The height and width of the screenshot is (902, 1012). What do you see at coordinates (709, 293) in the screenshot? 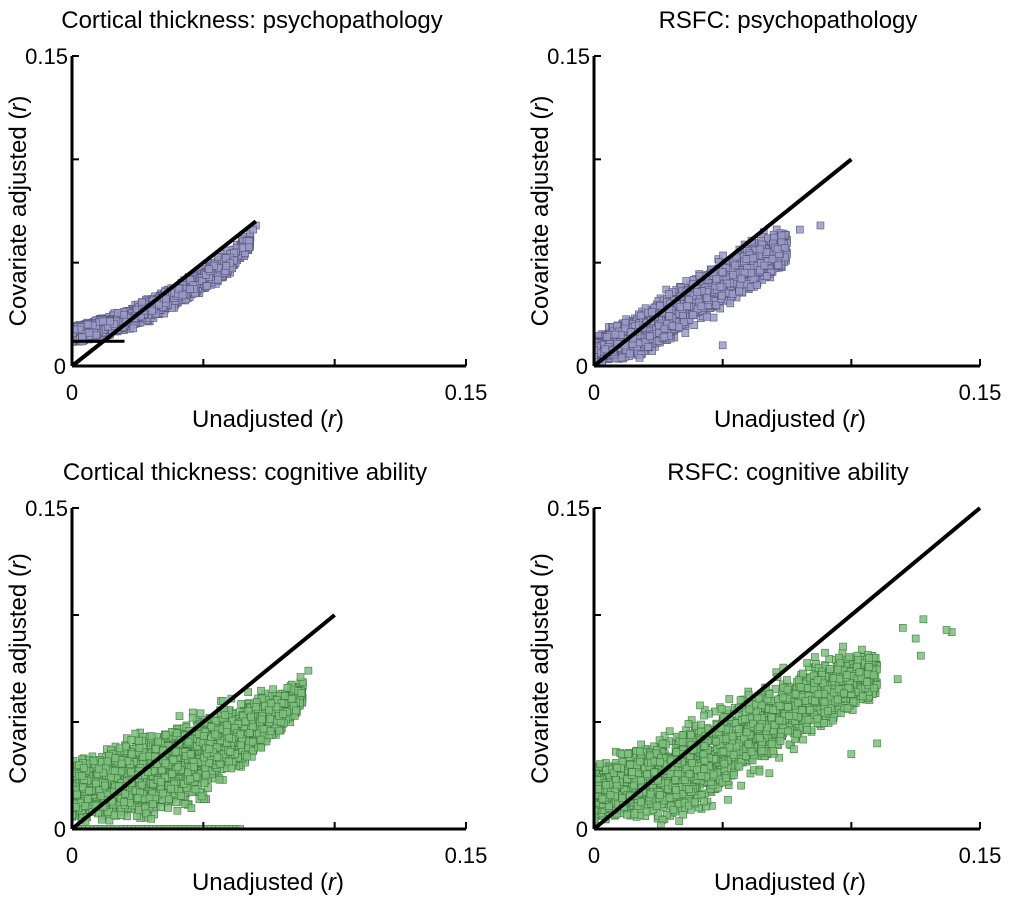
I see `scatter-points` at bounding box center [709, 293].